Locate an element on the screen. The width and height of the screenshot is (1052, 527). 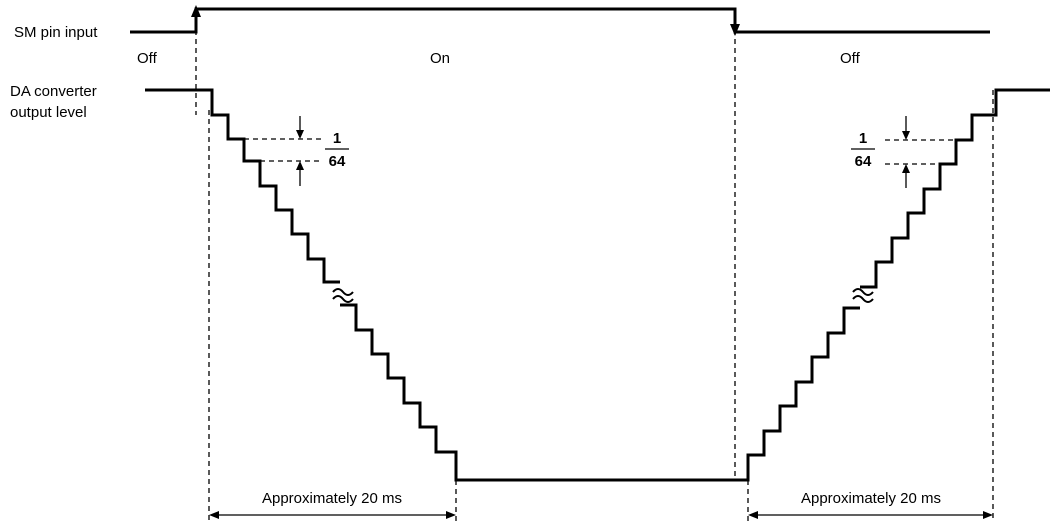
step-arrowhead-right-upper is located at coordinates (906, 135).